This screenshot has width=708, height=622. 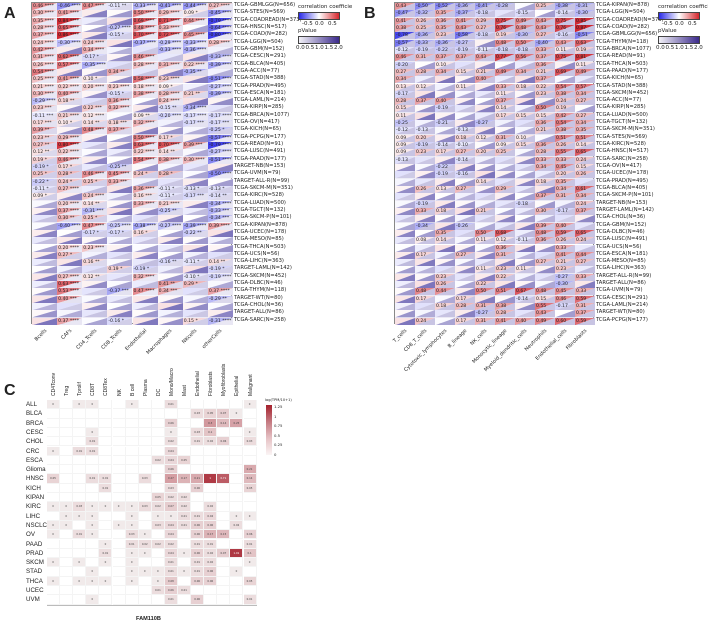 I want to click on c-heatmap-cell: 0.04, so click(x=171, y=525).